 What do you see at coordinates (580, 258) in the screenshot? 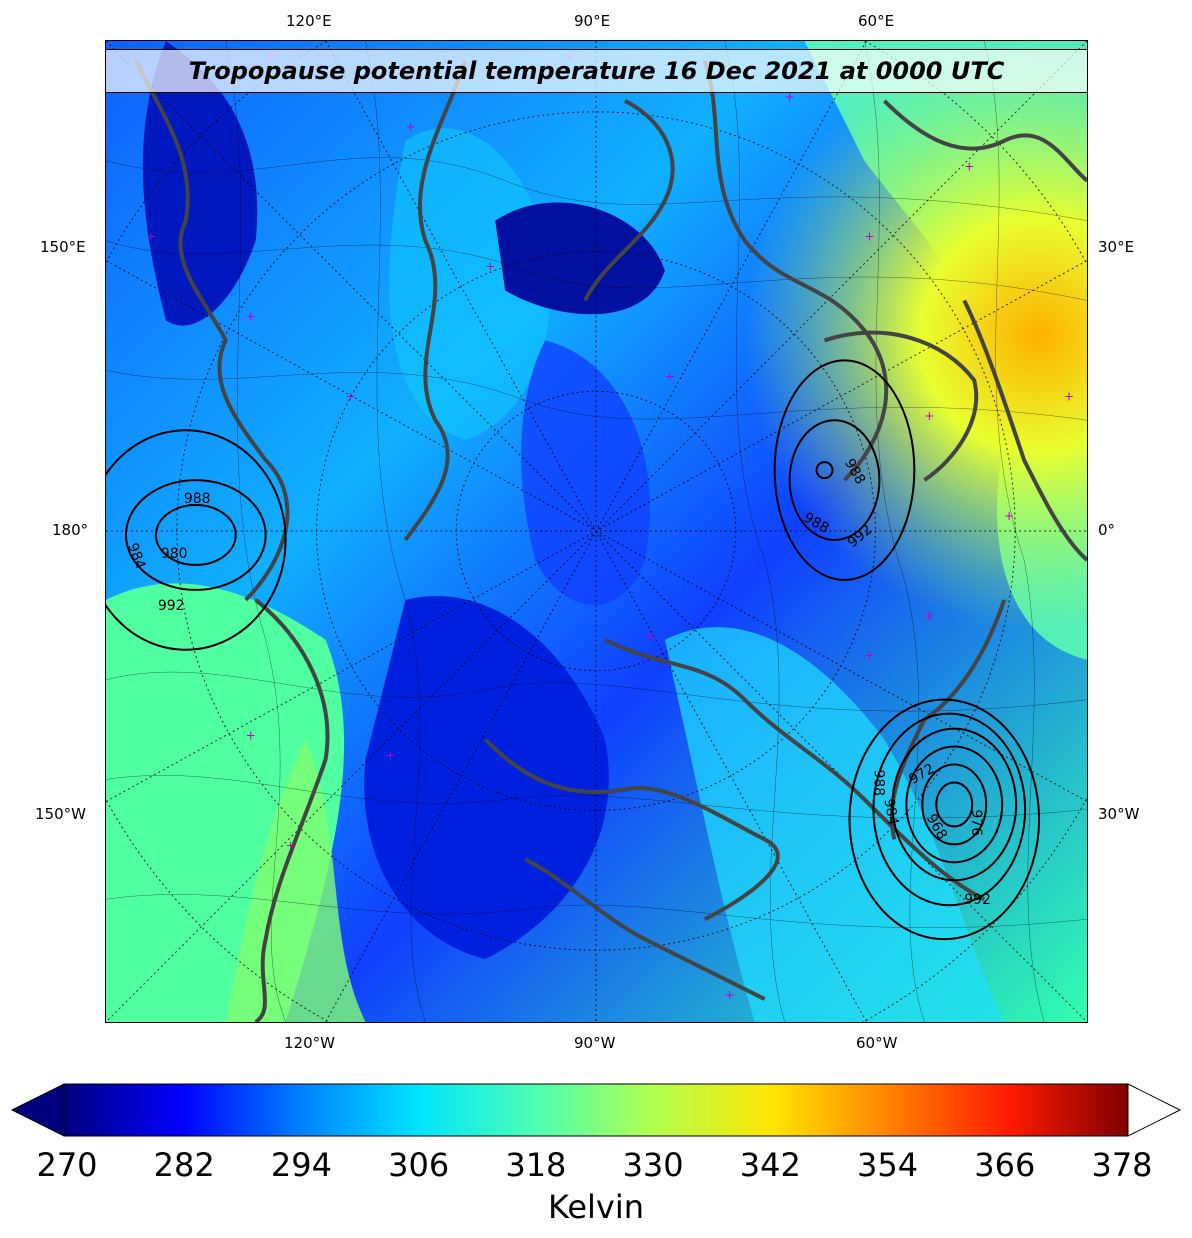
I see `cold-region-north` at bounding box center [580, 258].